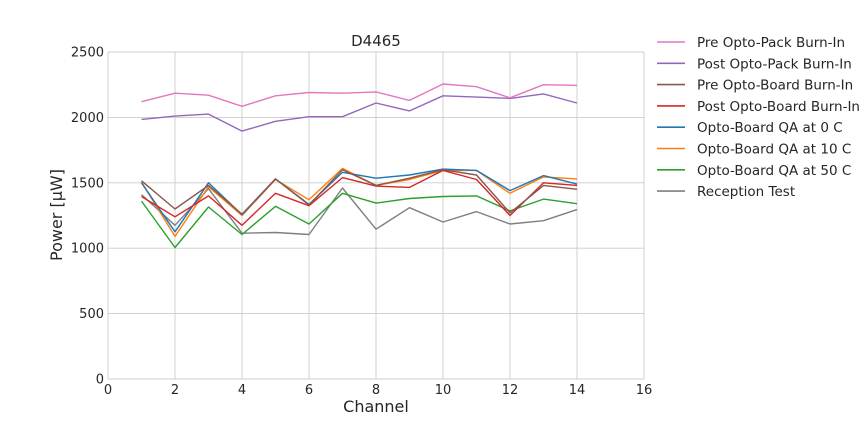 The height and width of the screenshot is (432, 864). Describe the element at coordinates (56, 215) in the screenshot. I see `y-axis-title: Power [μW]` at that location.